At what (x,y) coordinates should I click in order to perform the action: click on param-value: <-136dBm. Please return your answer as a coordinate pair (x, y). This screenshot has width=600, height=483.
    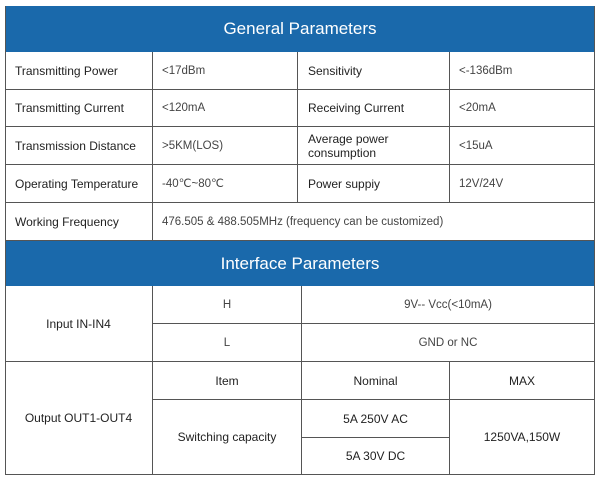
    Looking at the image, I should click on (522, 71).